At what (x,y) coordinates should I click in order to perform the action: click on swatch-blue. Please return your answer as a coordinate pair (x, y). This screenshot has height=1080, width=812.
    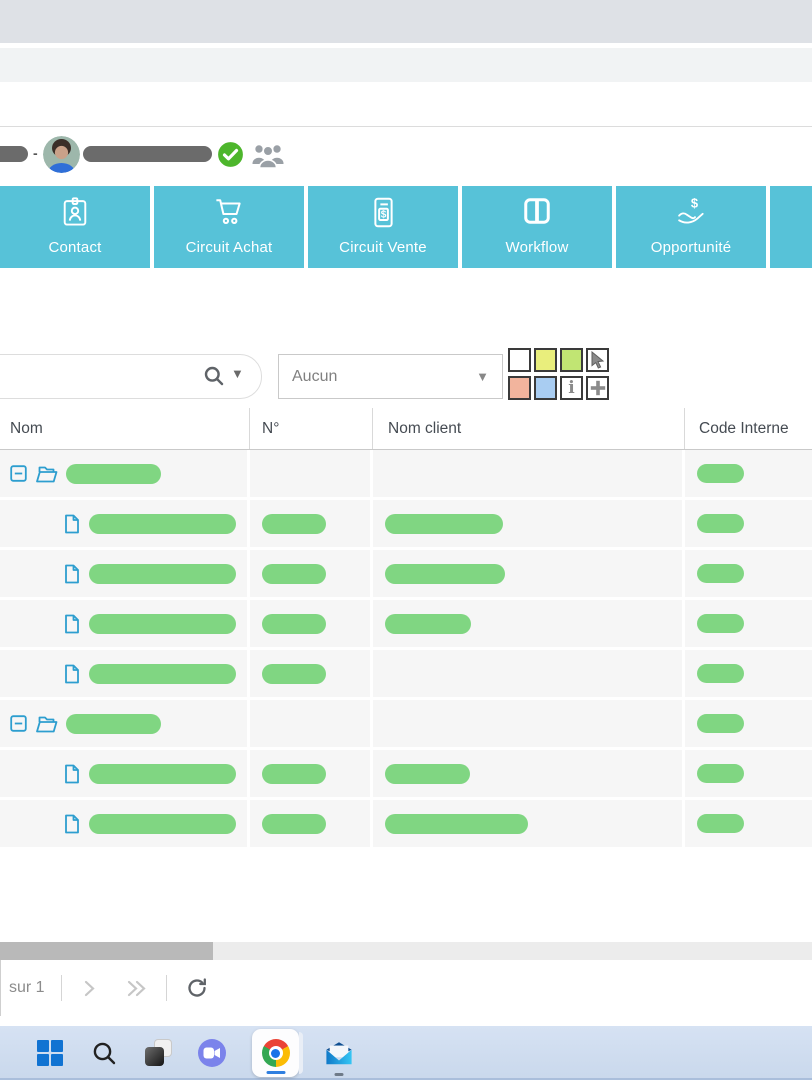
    Looking at the image, I should click on (545, 388).